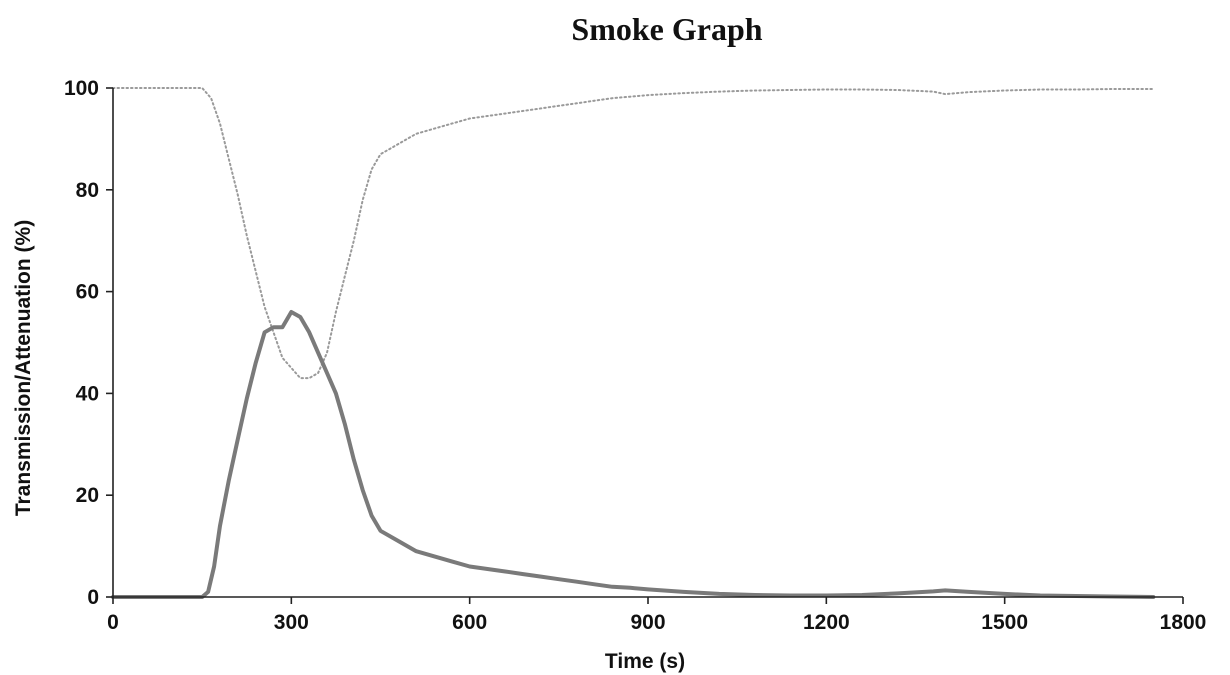 This screenshot has height=675, width=1230. I want to click on y-tick-label: 60, so click(87, 292).